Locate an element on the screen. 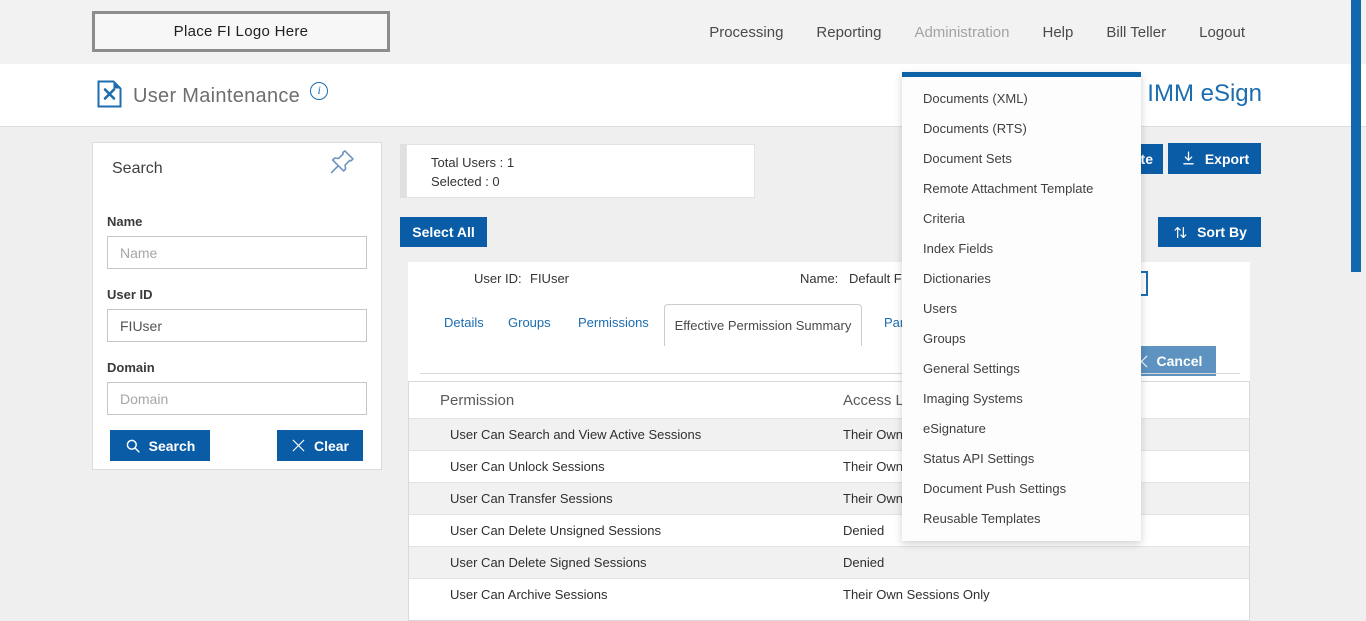 This screenshot has width=1366, height=621. nav-help: Help is located at coordinates (1058, 32).